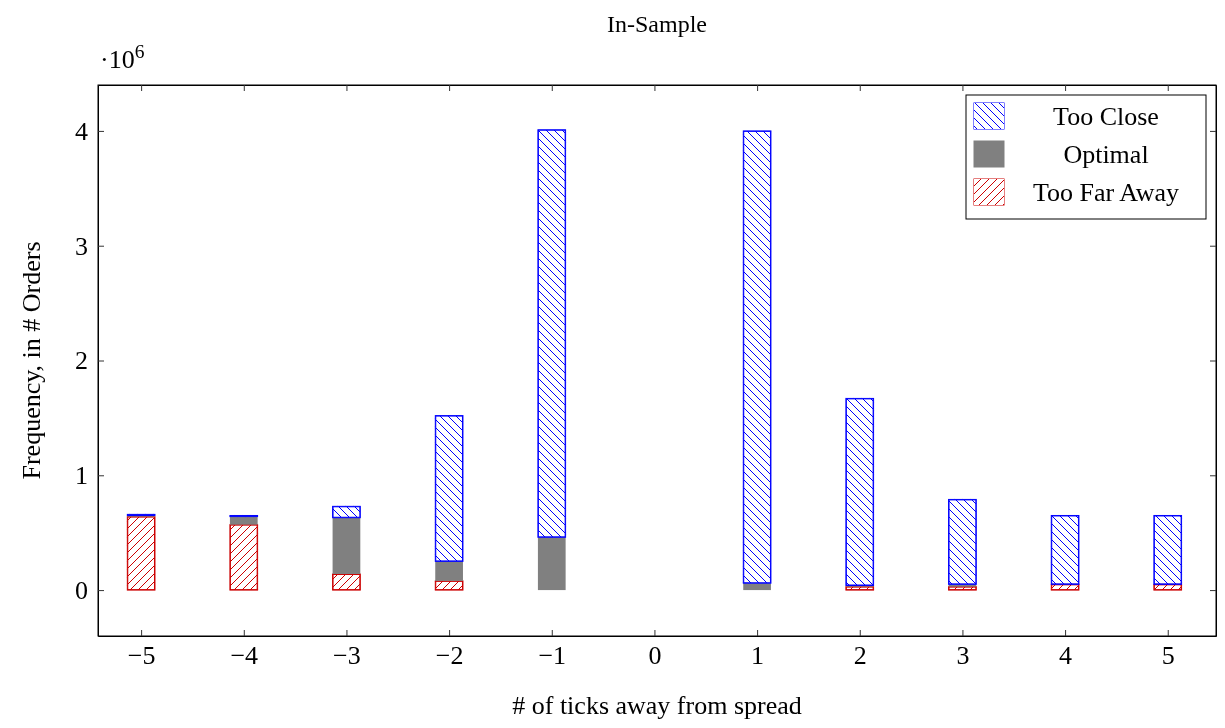 This screenshot has height=728, width=1225. What do you see at coordinates (244, 656) in the screenshot?
I see `x-tick-label: −4` at bounding box center [244, 656].